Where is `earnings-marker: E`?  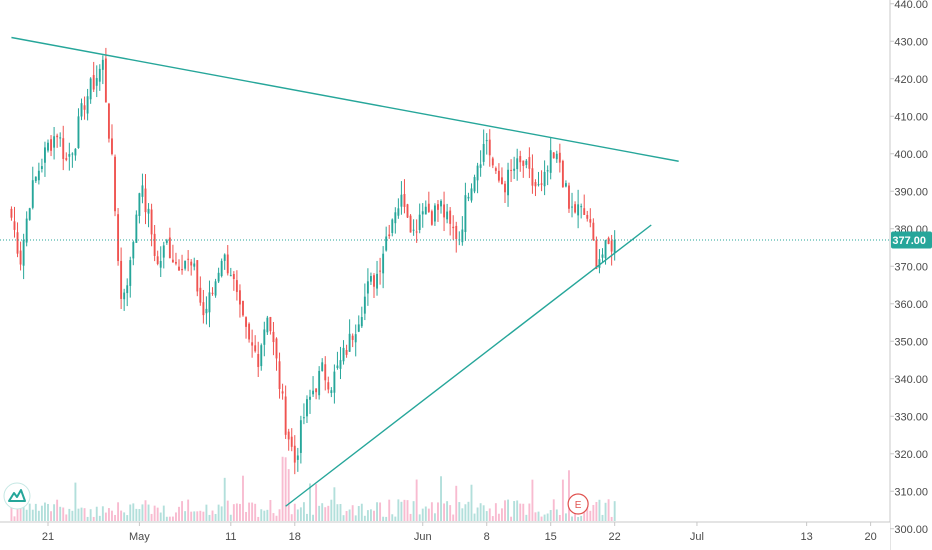 earnings-marker: E is located at coordinates (578, 504).